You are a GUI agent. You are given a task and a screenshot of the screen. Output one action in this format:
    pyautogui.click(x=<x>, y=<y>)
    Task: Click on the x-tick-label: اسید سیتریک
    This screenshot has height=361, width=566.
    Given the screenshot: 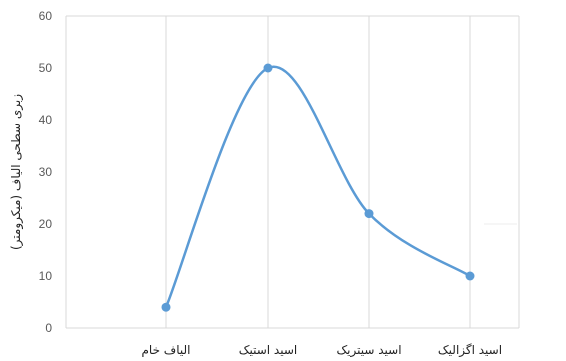 What is the action you would take?
    pyautogui.click(x=368, y=350)
    